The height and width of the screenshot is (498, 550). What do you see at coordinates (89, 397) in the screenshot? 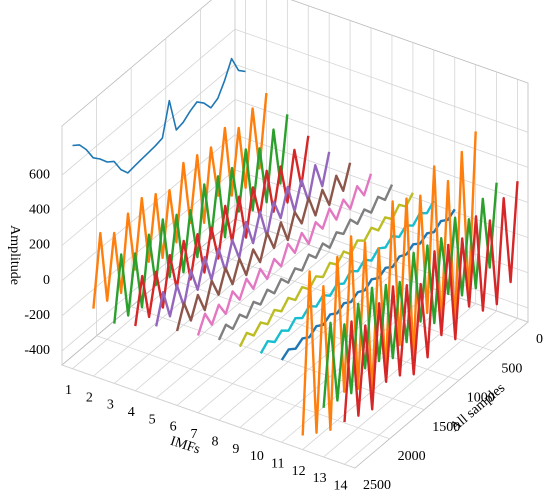
I see `z-tick-label: 2` at bounding box center [89, 397].